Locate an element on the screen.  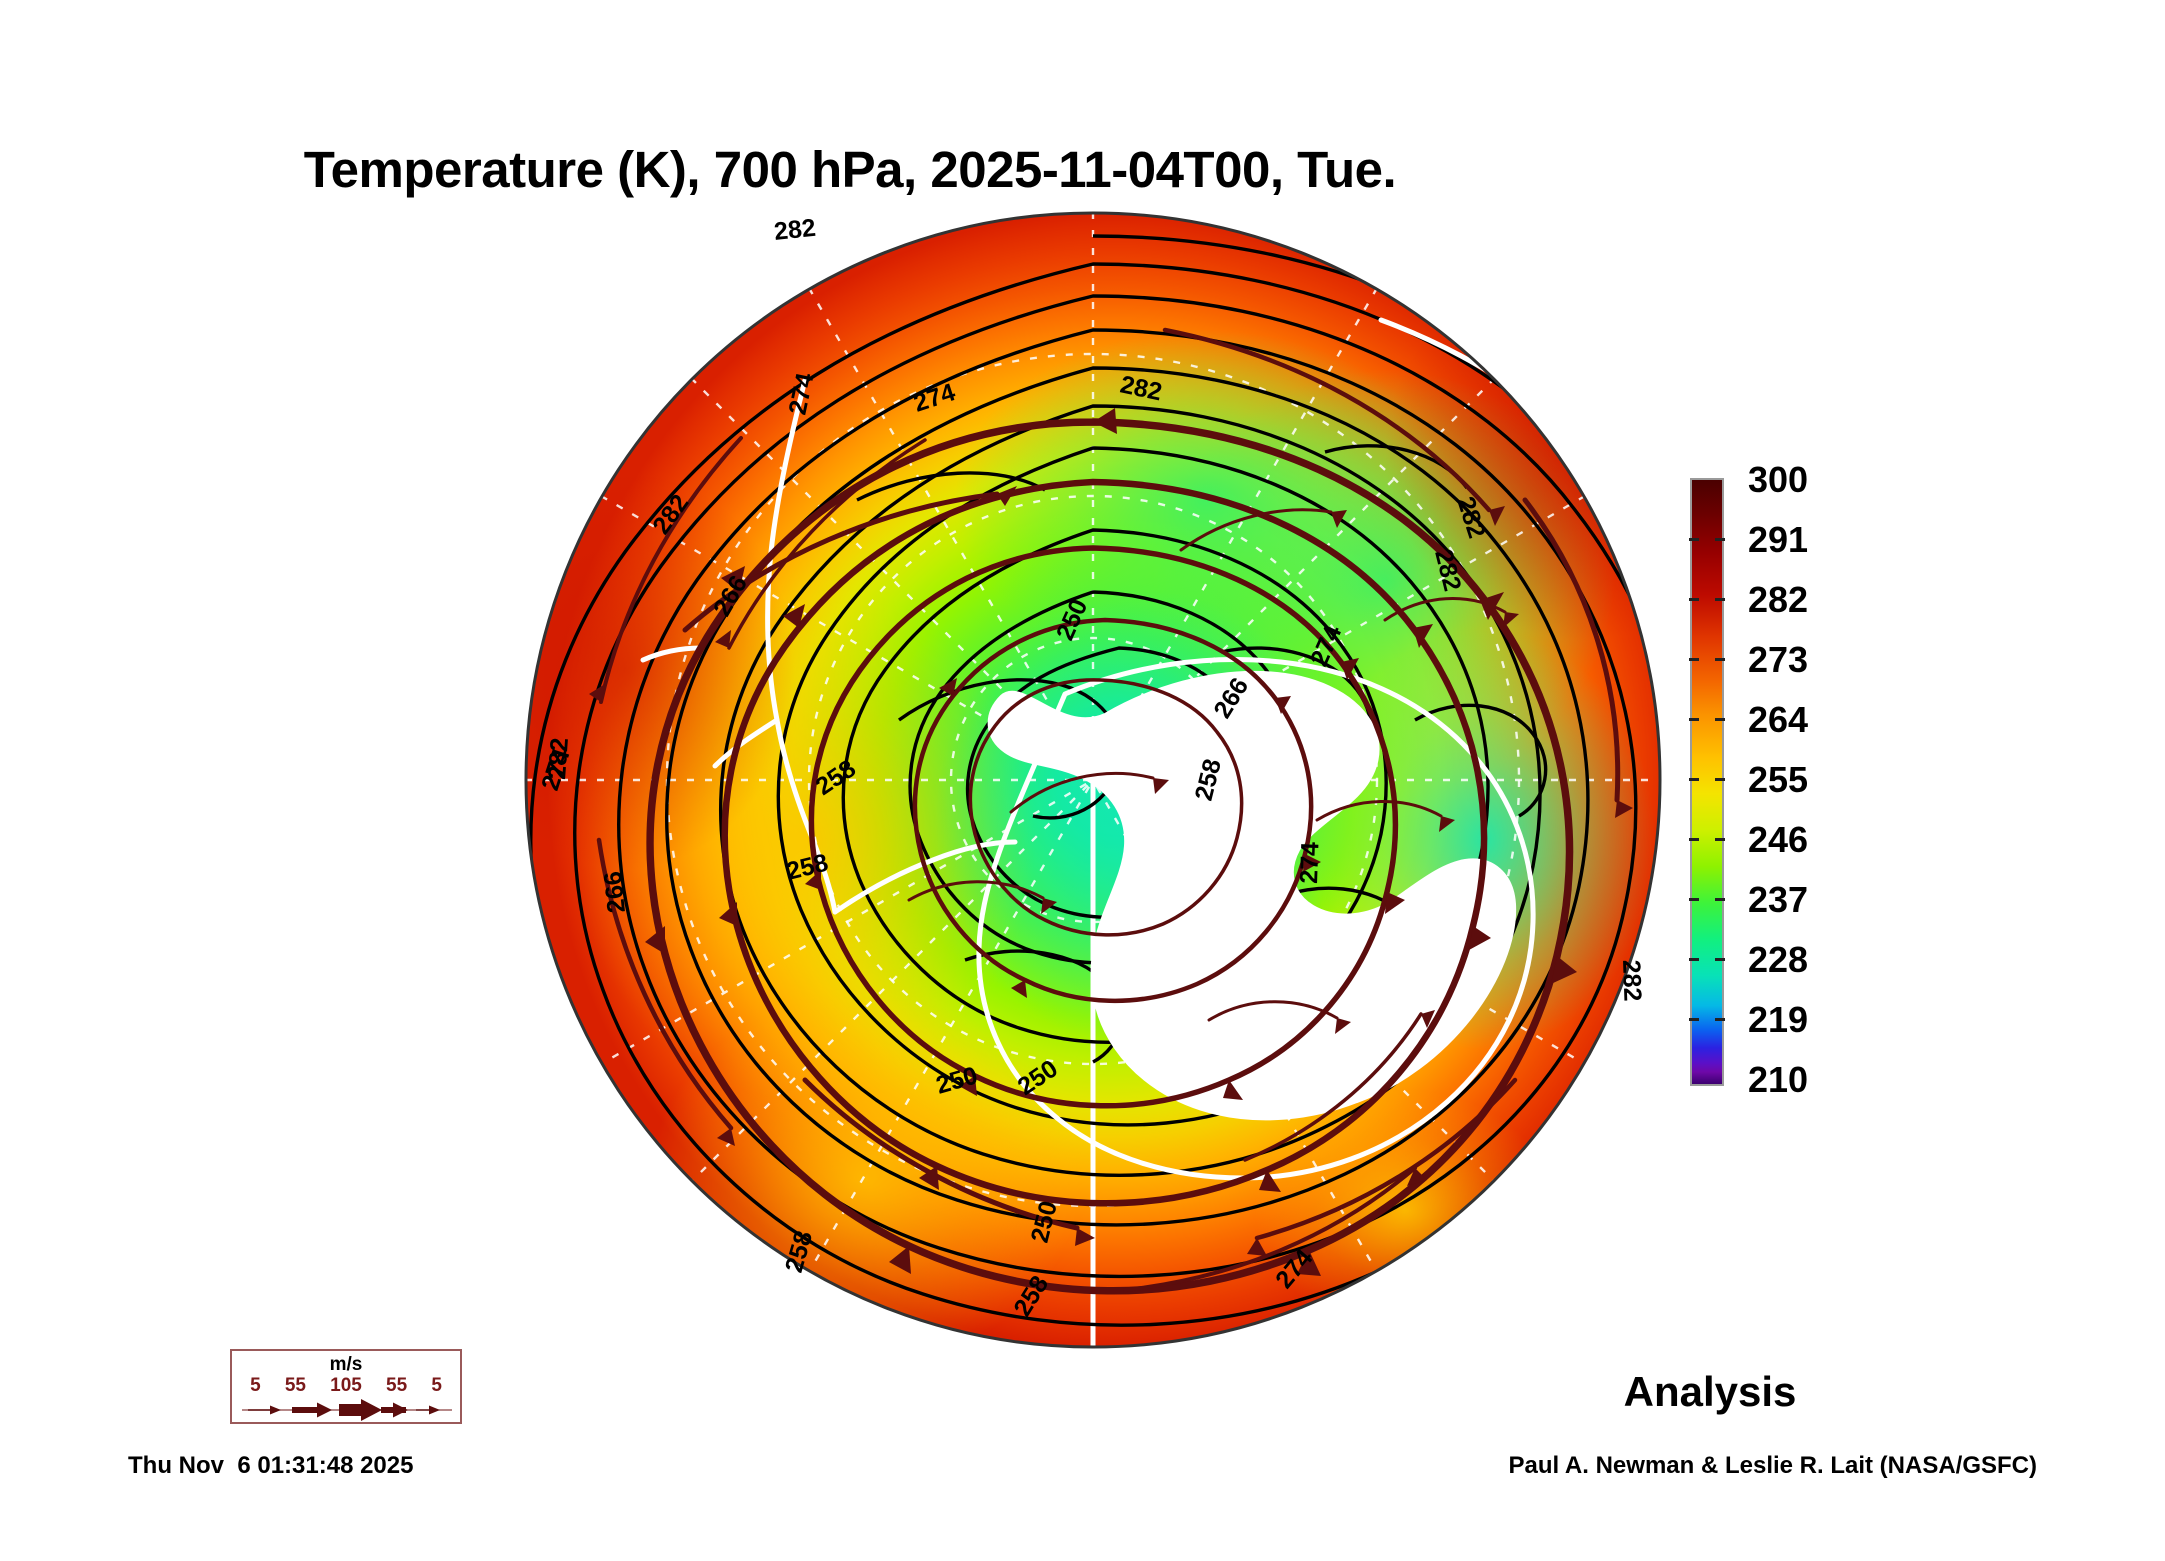
wind-legend-values: 5 55 105 55 5 is located at coordinates (346, 1386).